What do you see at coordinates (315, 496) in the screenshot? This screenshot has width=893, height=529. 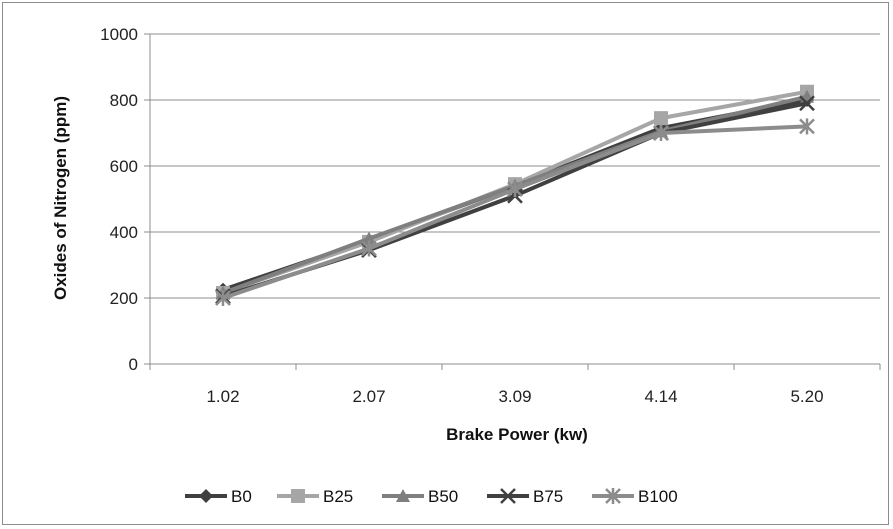 I see `legend-item-b25: B25` at bounding box center [315, 496].